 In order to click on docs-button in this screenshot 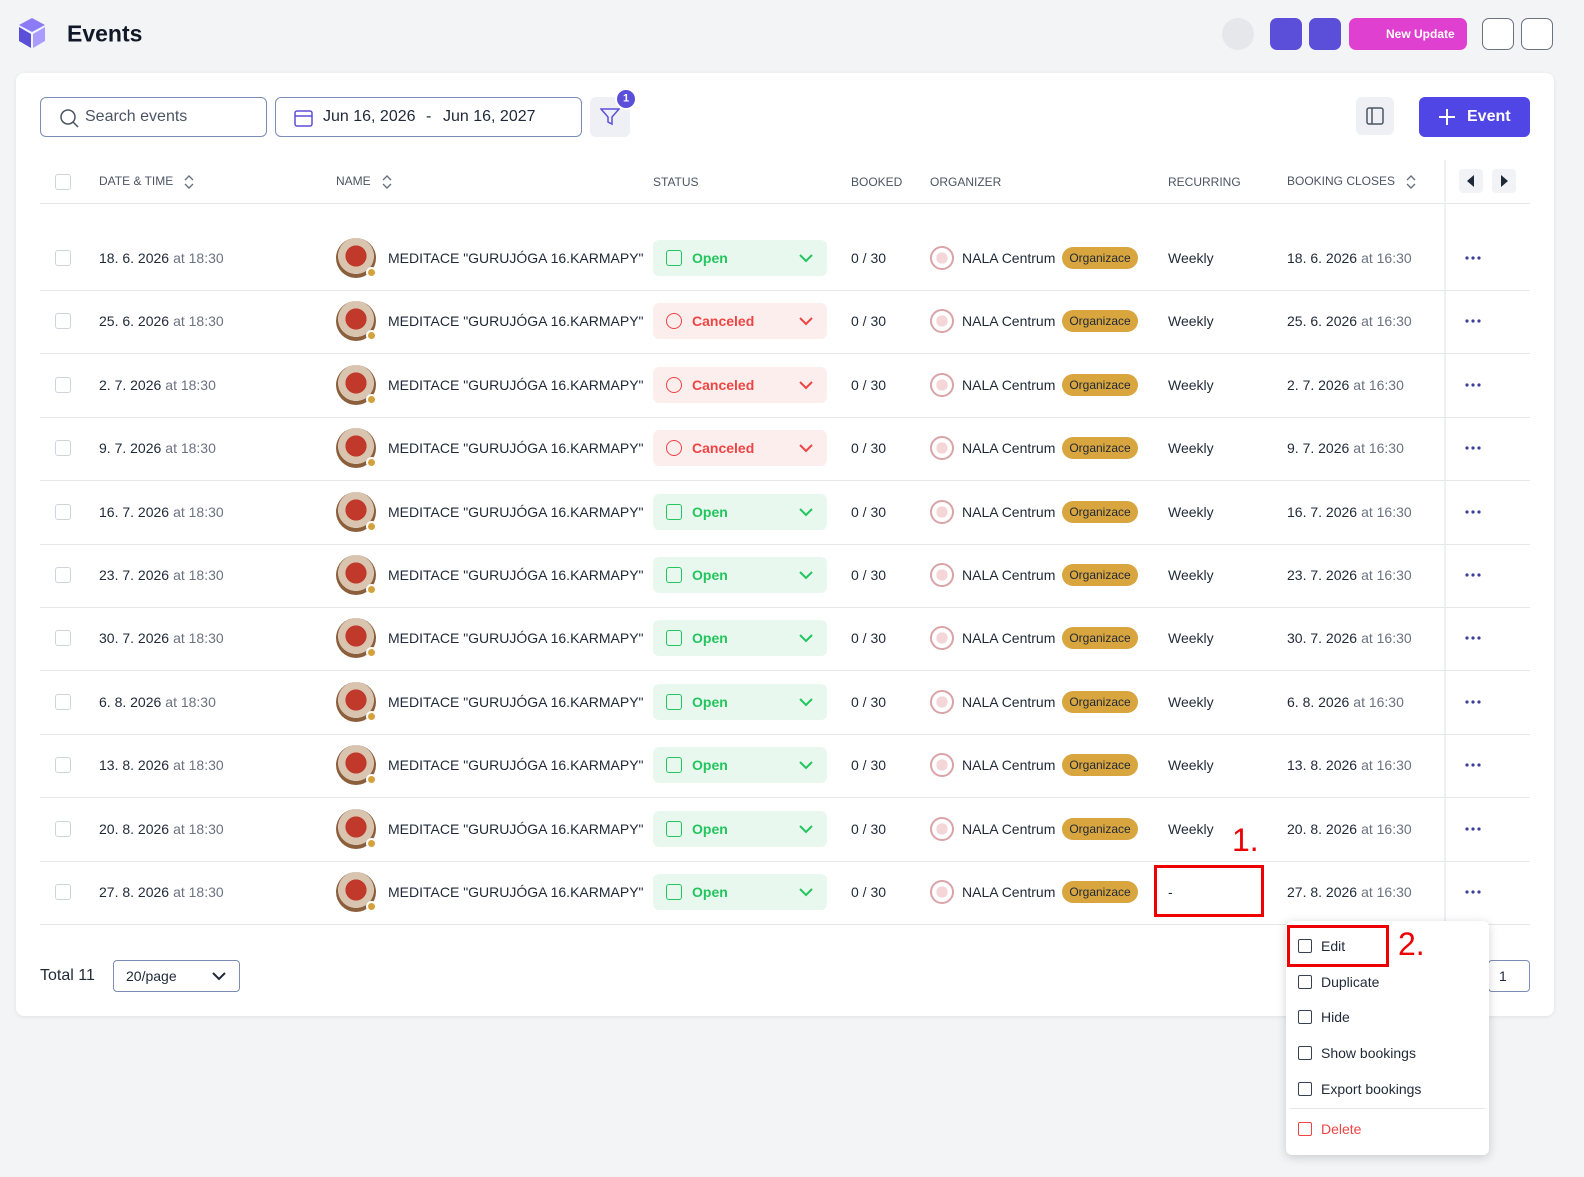, I will do `click(1286, 34)`.